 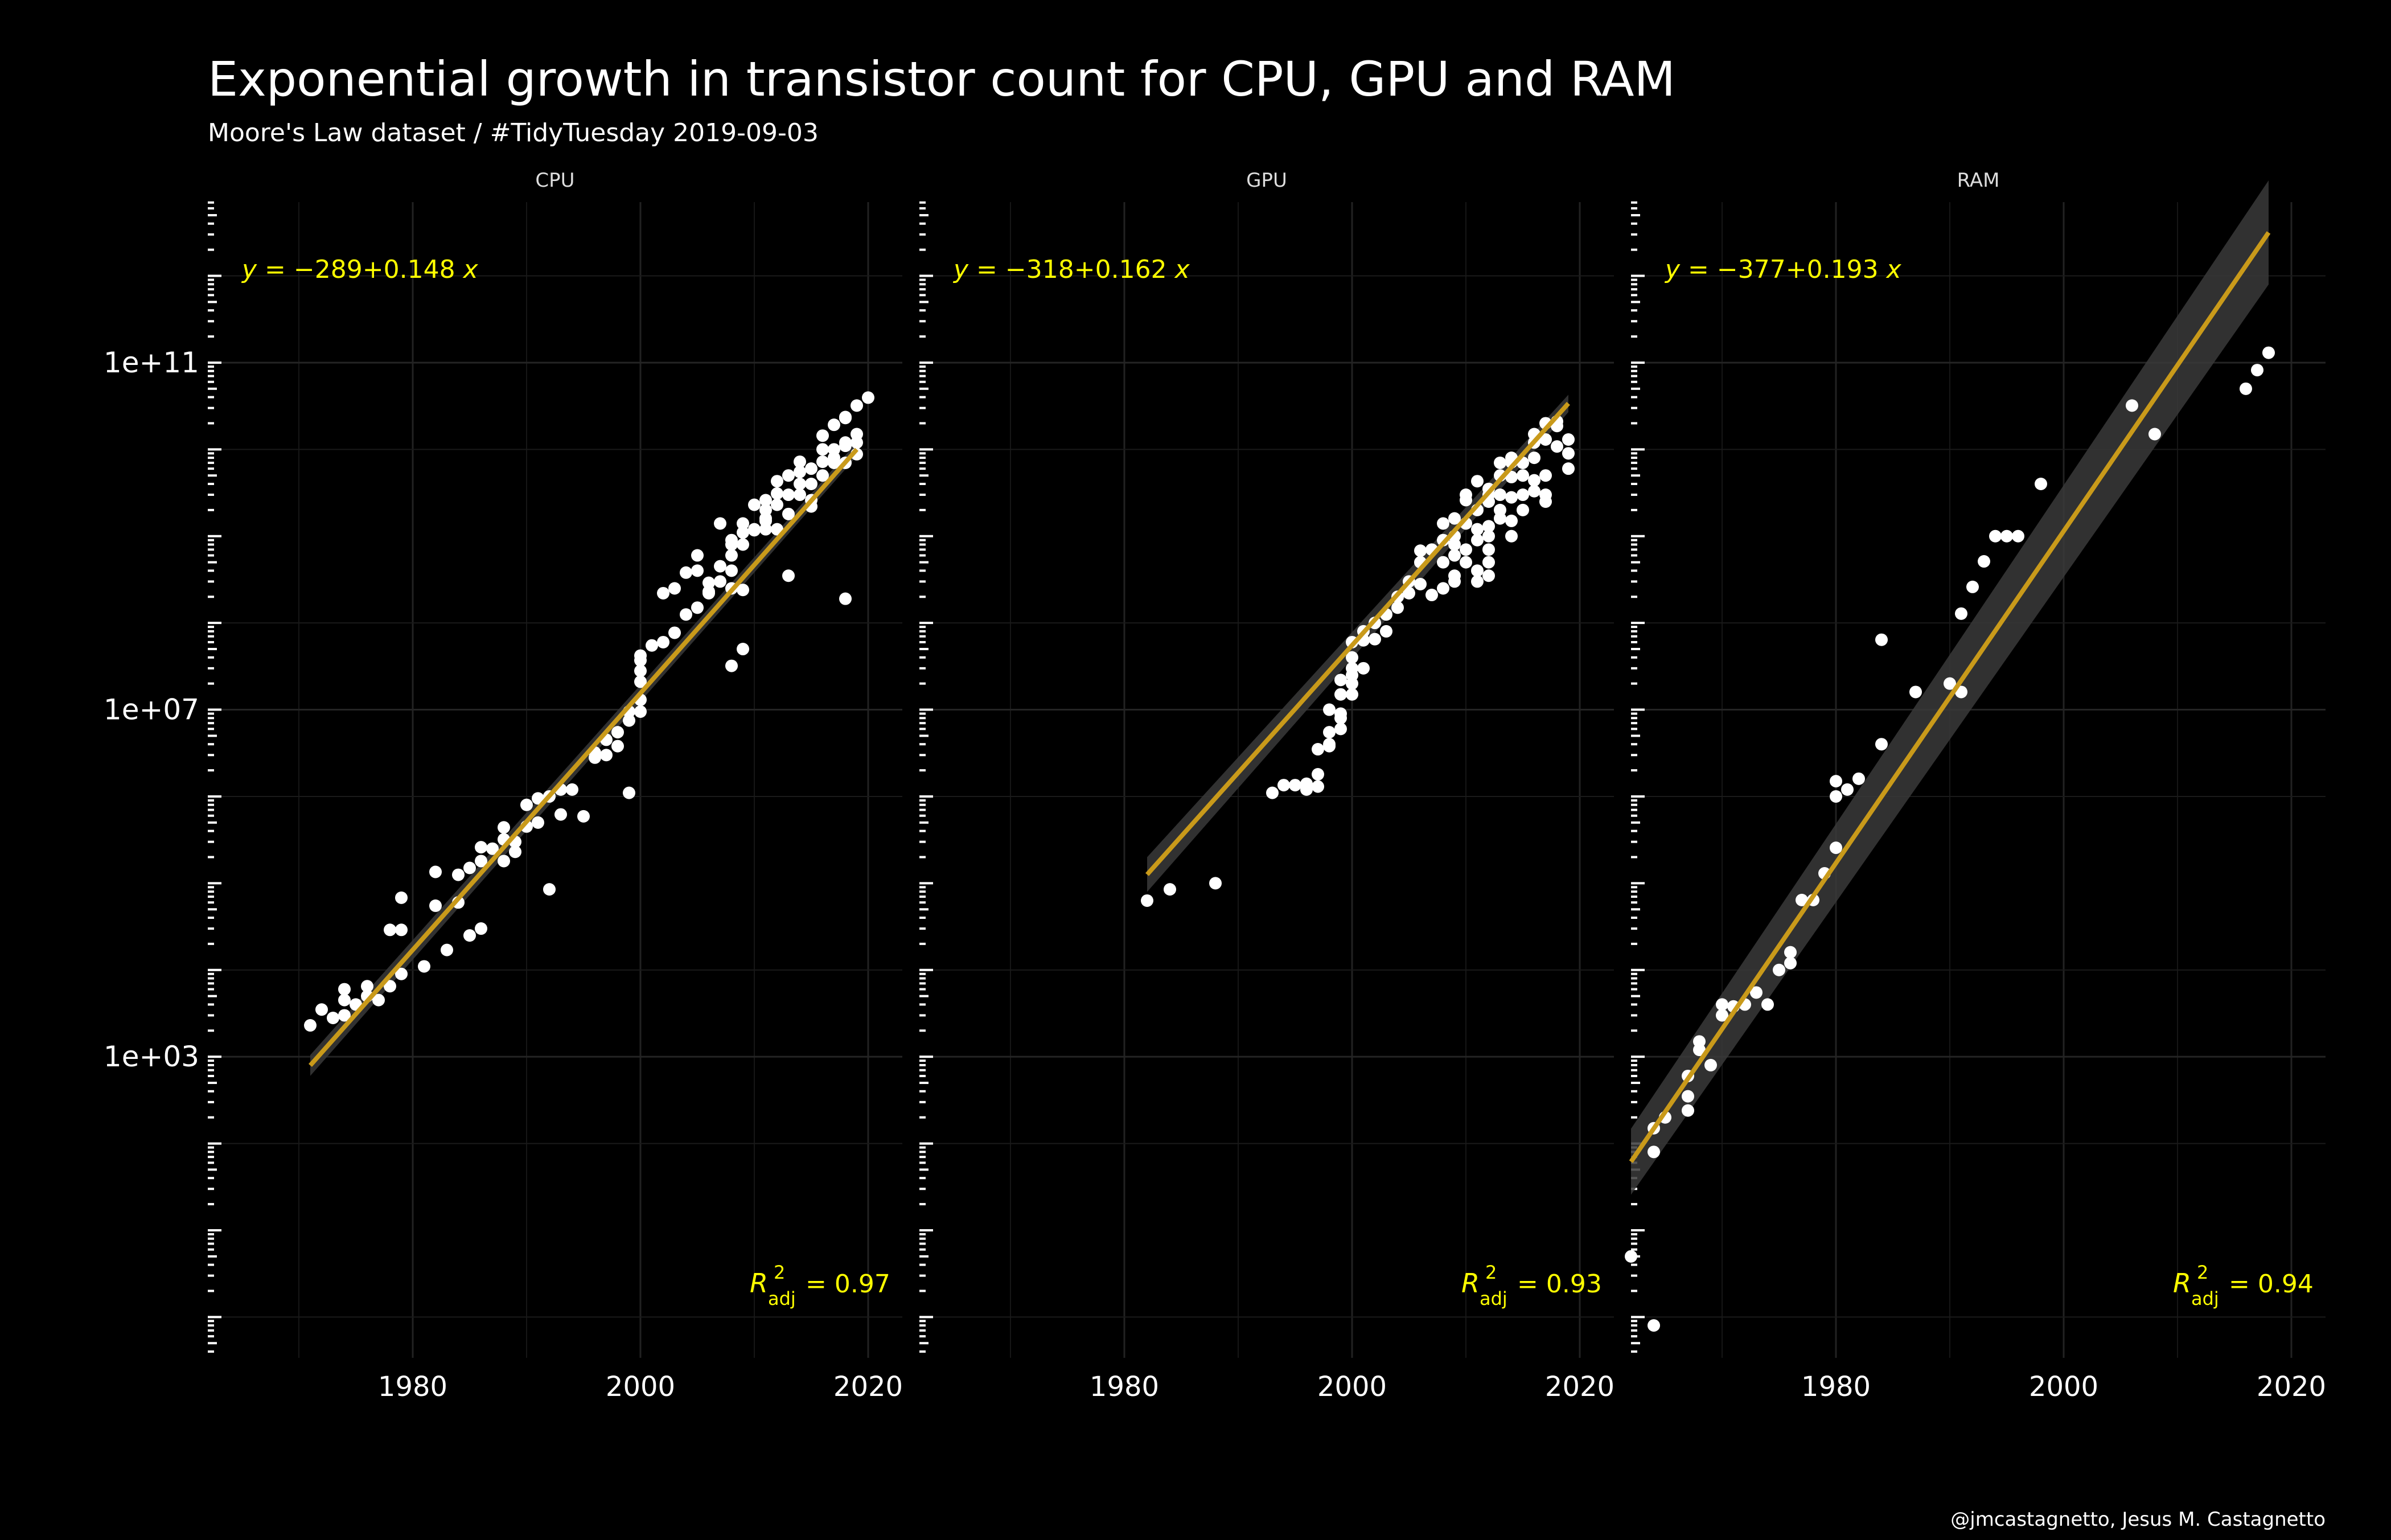 What do you see at coordinates (1357, 639) in the screenshot?
I see `regression-line` at bounding box center [1357, 639].